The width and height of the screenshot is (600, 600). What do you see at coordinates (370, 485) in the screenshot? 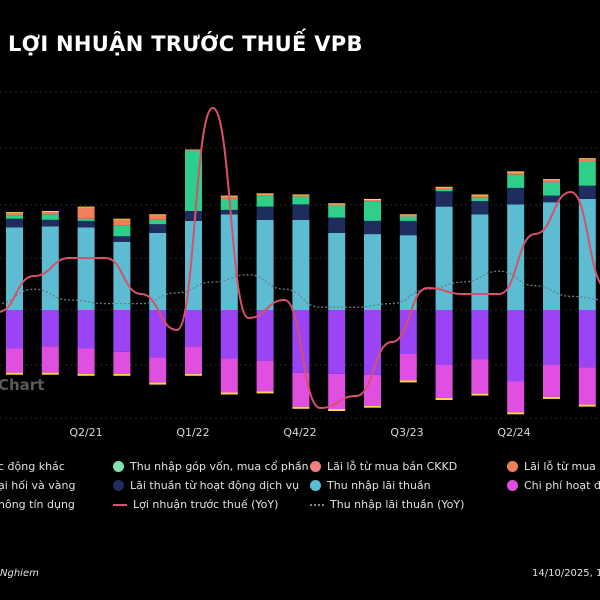
I see `legend-item: Thu nhập lãi thuần` at bounding box center [370, 485].